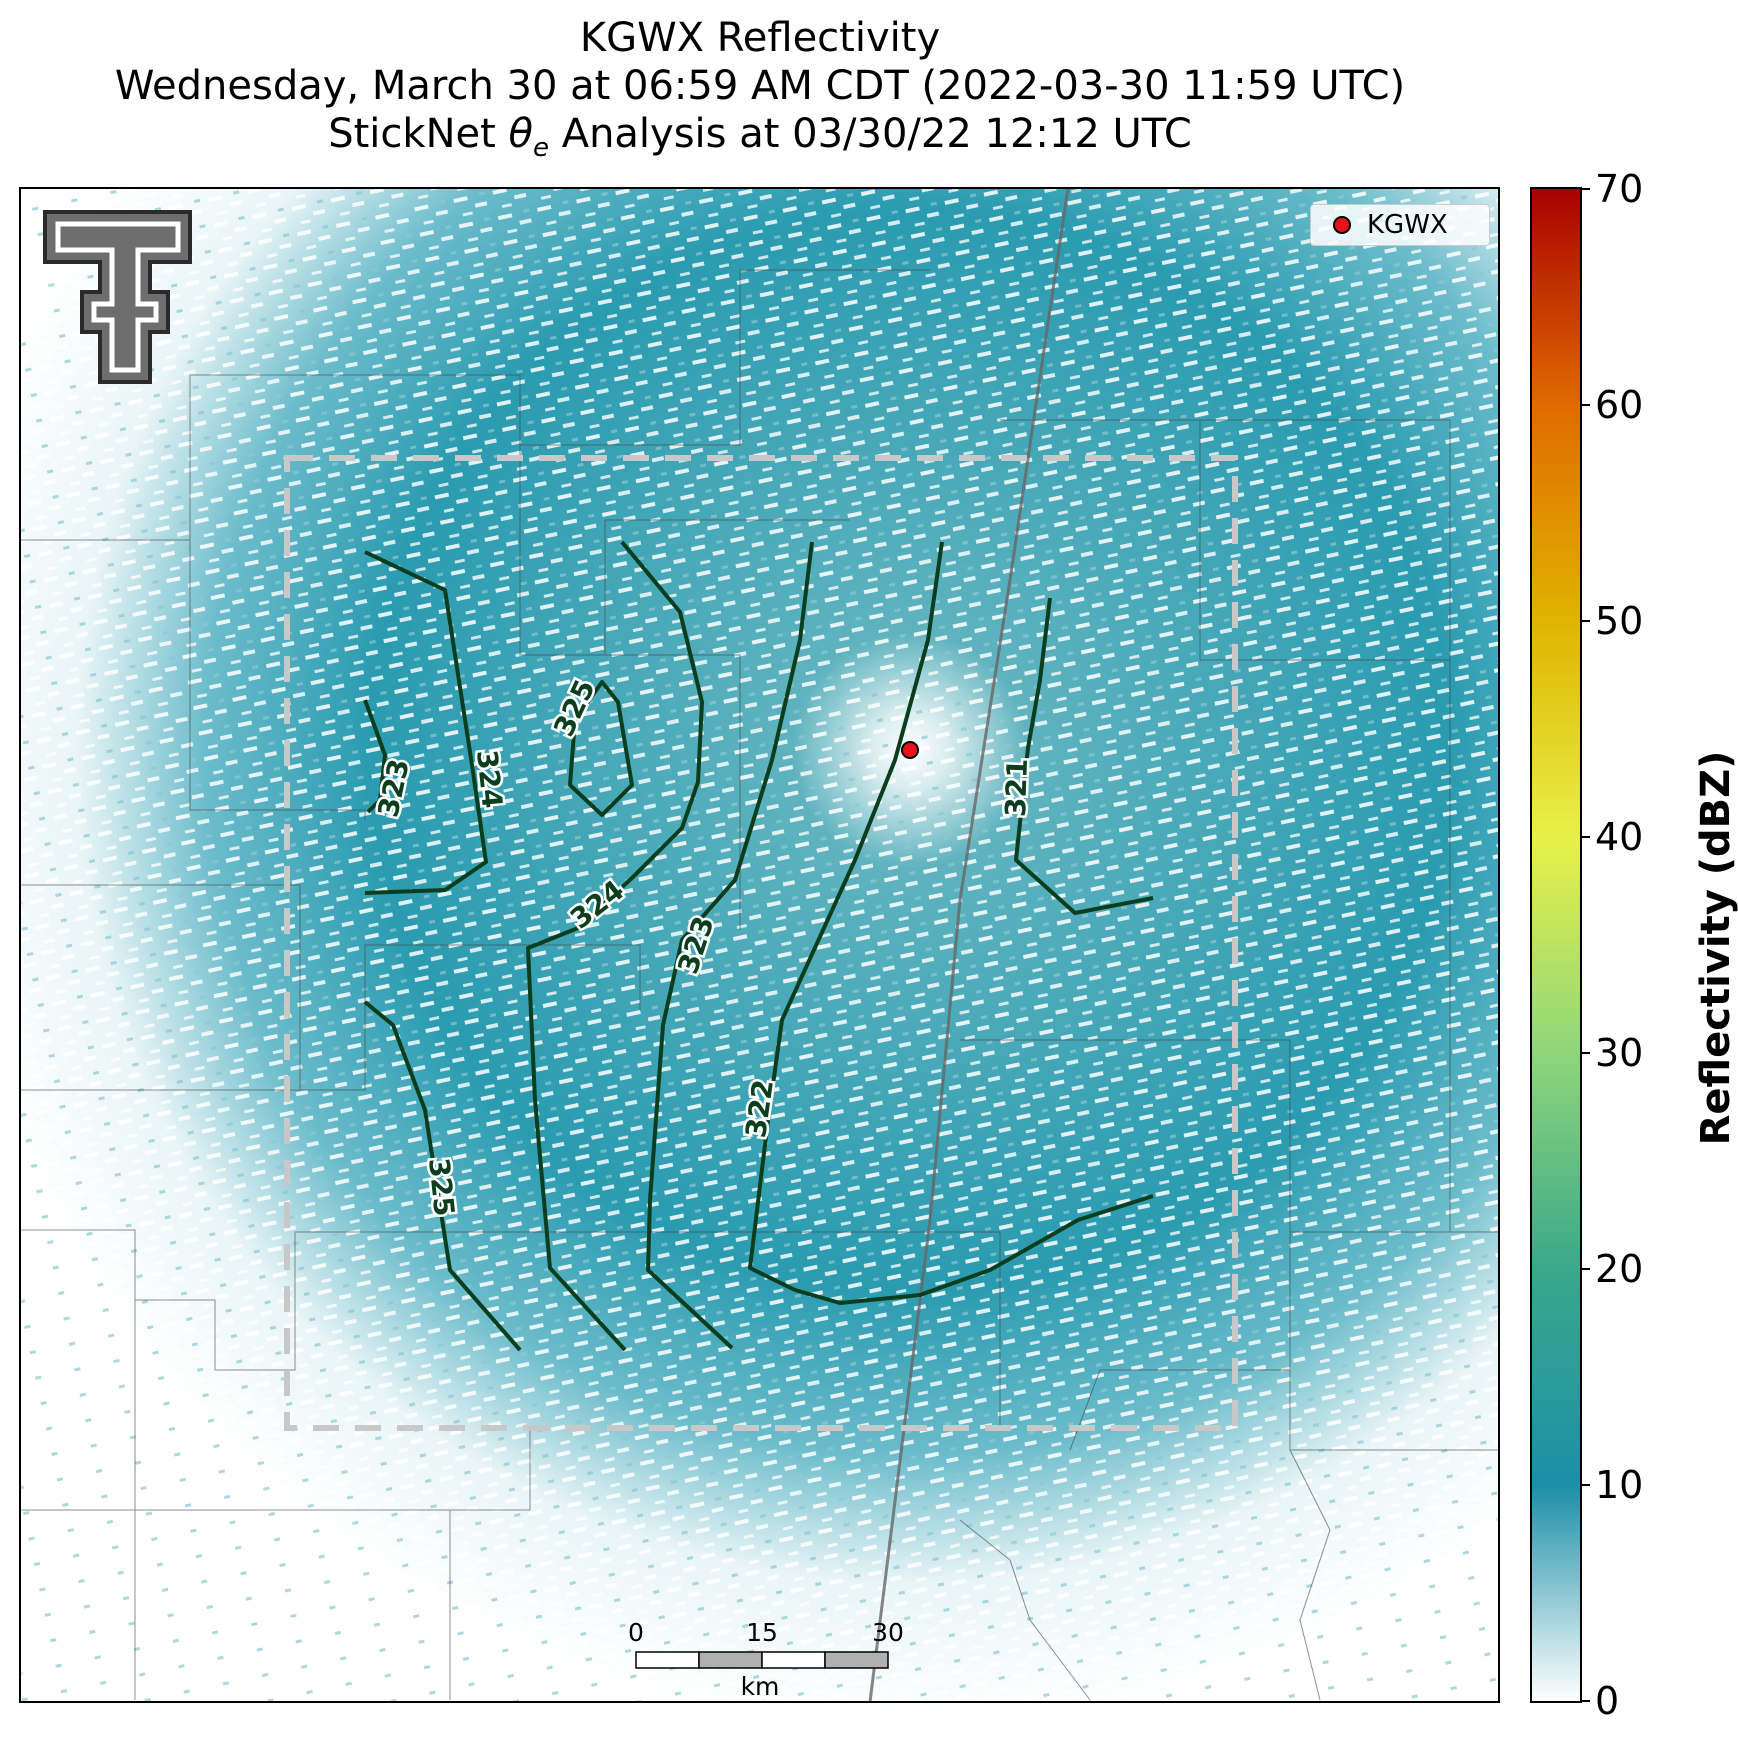 Image resolution: width=1738 pixels, height=1743 pixels. I want to click on theta-subscript: e, so click(540, 148).